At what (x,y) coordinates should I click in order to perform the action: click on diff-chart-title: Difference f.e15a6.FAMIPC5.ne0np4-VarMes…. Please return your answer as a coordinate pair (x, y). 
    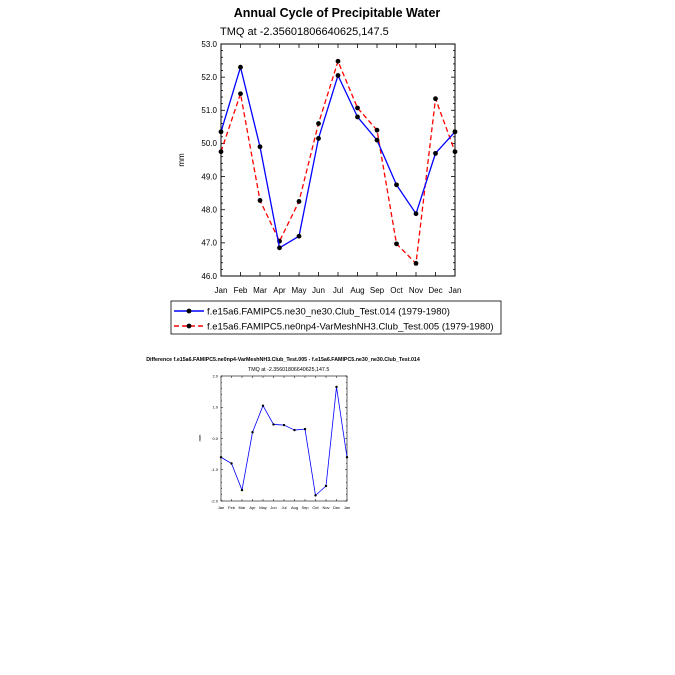
    Looking at the image, I should click on (283, 360).